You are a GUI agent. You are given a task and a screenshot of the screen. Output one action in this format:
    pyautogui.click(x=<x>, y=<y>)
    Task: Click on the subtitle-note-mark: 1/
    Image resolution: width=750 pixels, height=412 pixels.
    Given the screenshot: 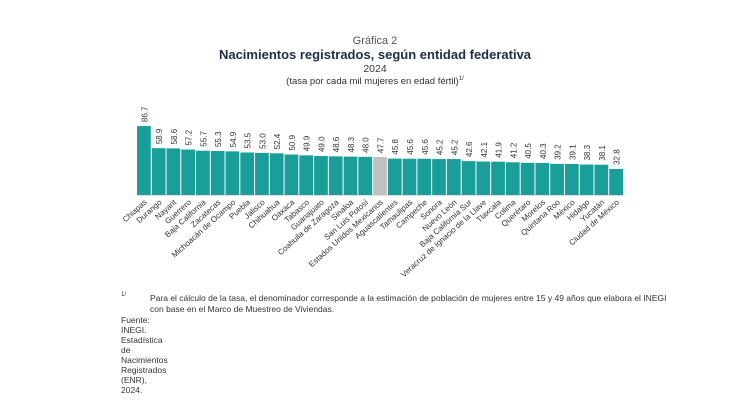 What is the action you would take?
    pyautogui.click(x=461, y=79)
    